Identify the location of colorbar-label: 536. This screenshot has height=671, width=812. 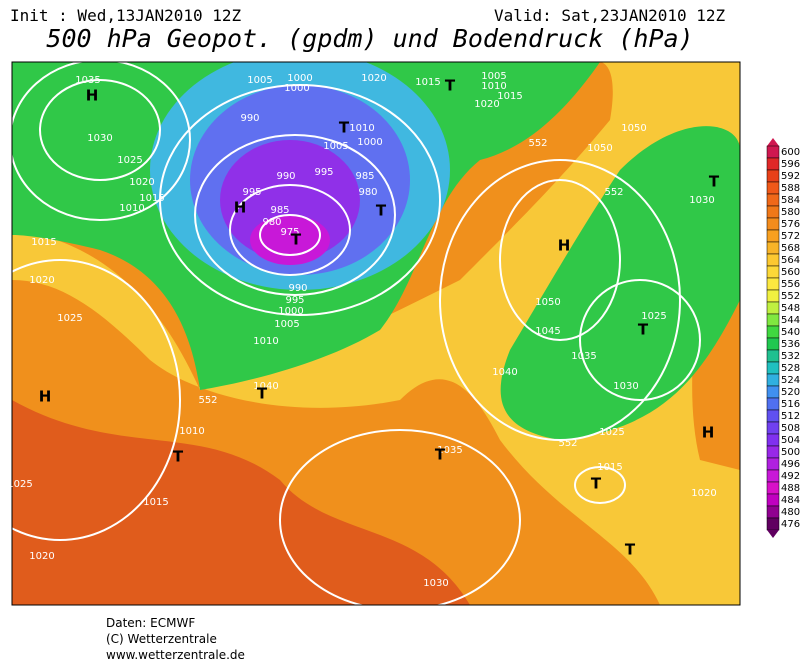
(790, 344).